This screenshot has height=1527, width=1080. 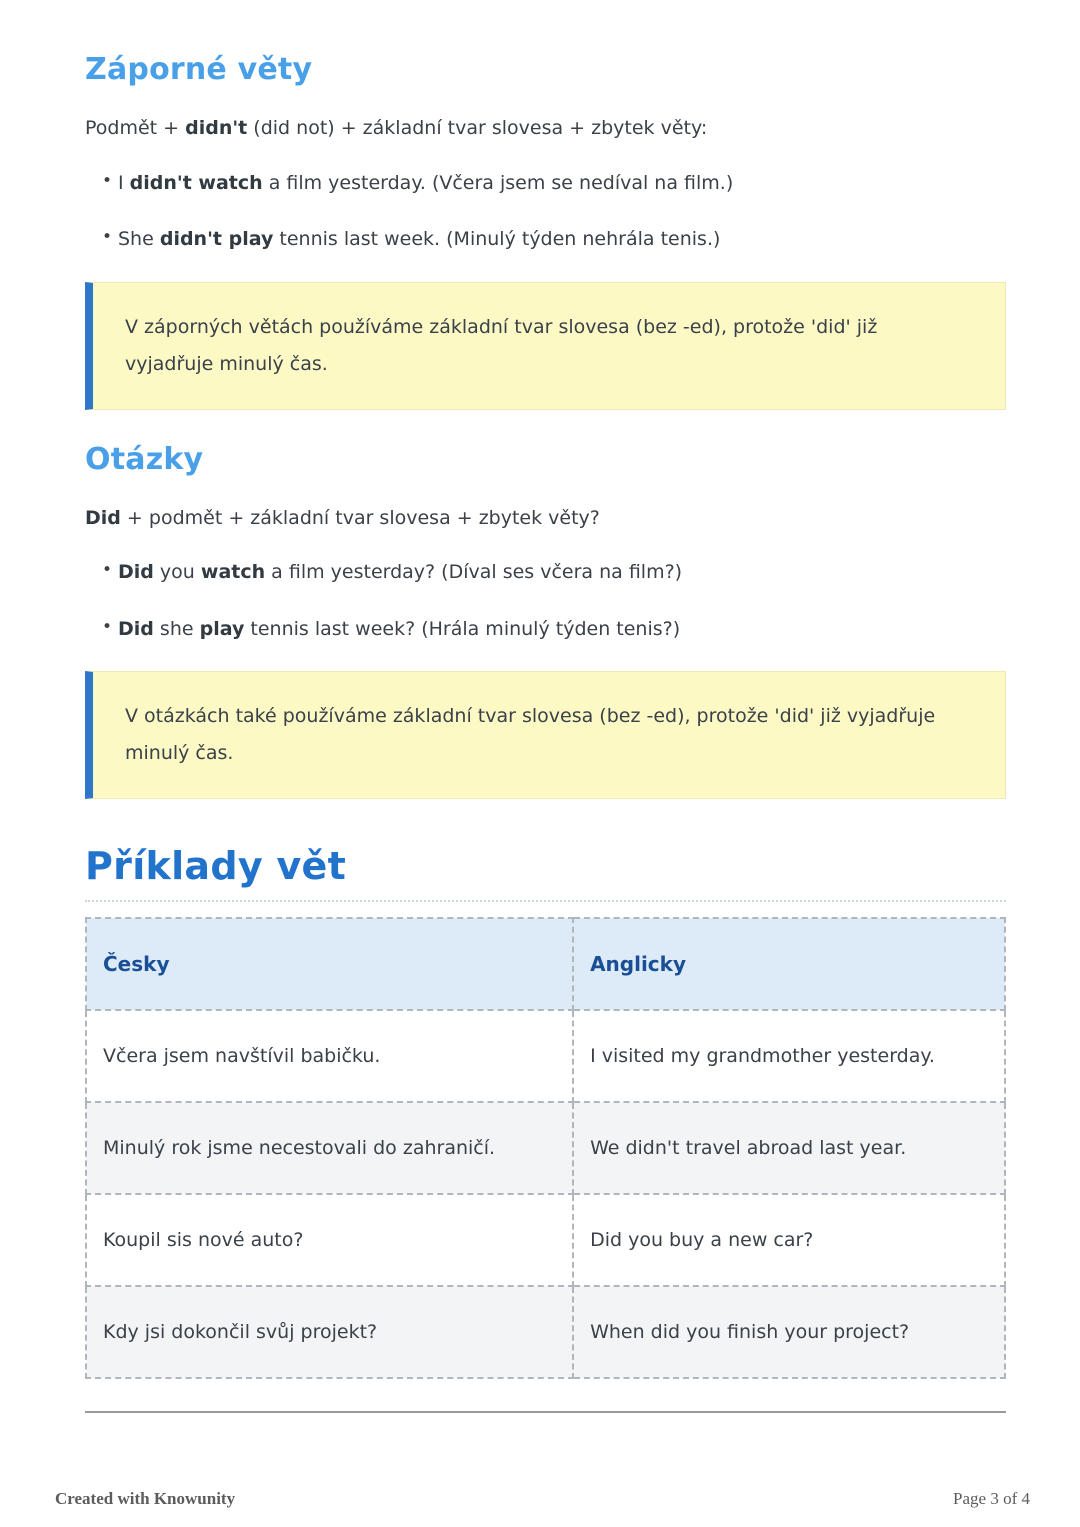 What do you see at coordinates (329, 964) in the screenshot?
I see `column-header-czech: Česky` at bounding box center [329, 964].